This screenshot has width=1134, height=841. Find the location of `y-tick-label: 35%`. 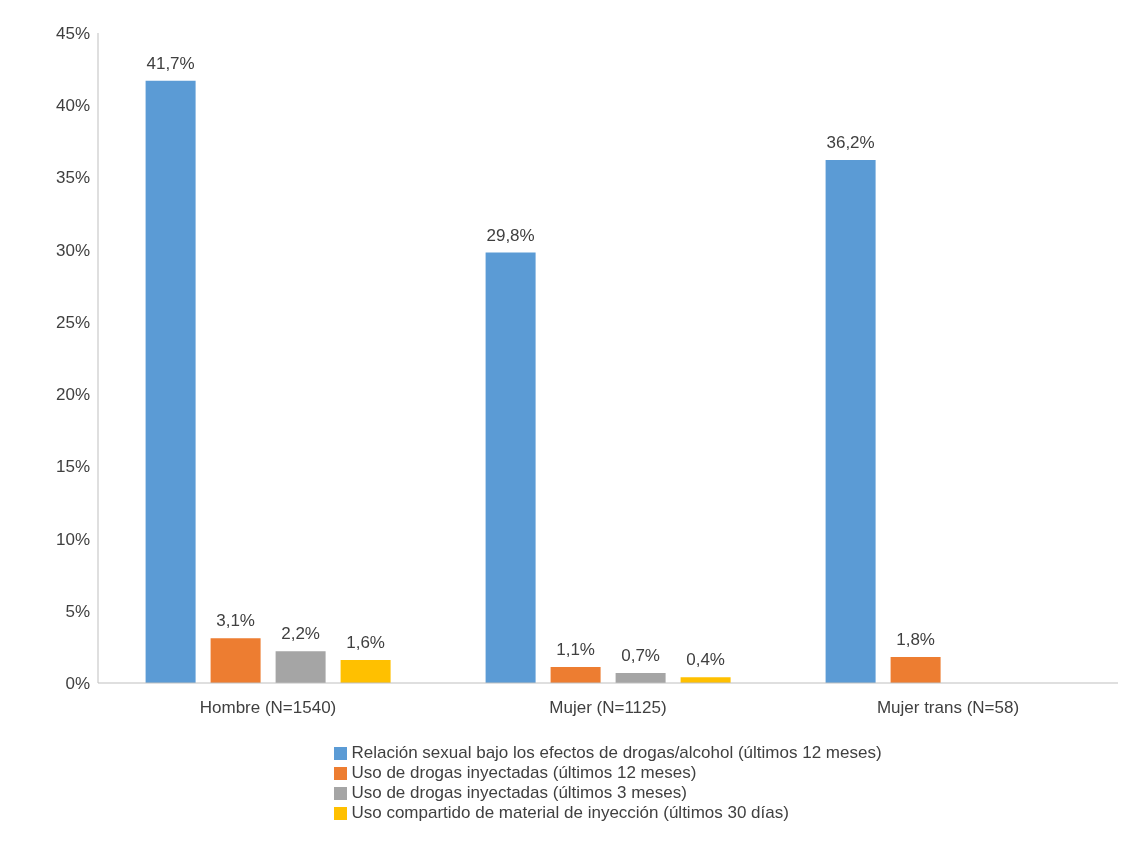

y-tick-label: 35% is located at coordinates (72, 178).